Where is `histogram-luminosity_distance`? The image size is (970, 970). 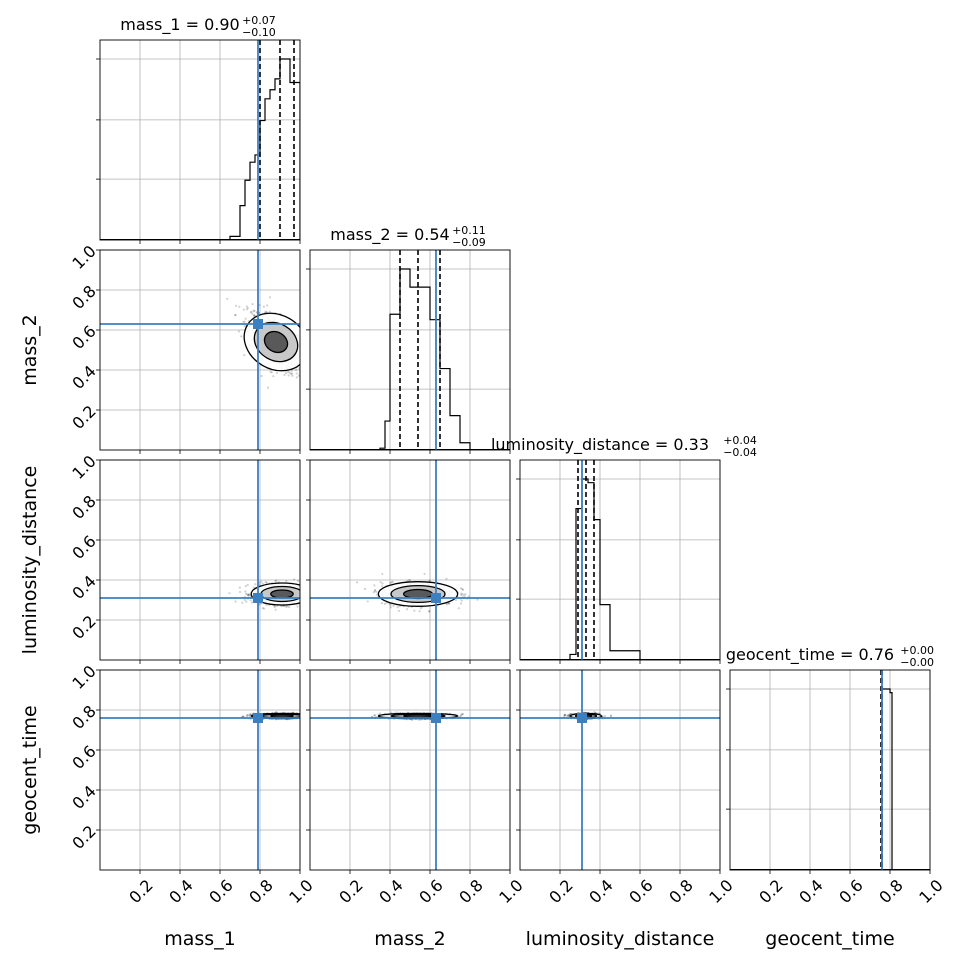
histogram-luminosity_distance is located at coordinates (590, 569).